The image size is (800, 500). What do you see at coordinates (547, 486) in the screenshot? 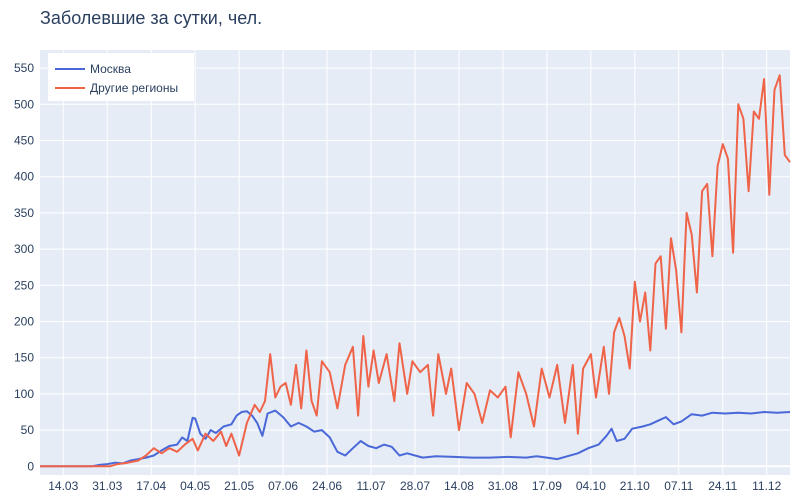
I see `x-tick-label: 17.09` at bounding box center [547, 486].